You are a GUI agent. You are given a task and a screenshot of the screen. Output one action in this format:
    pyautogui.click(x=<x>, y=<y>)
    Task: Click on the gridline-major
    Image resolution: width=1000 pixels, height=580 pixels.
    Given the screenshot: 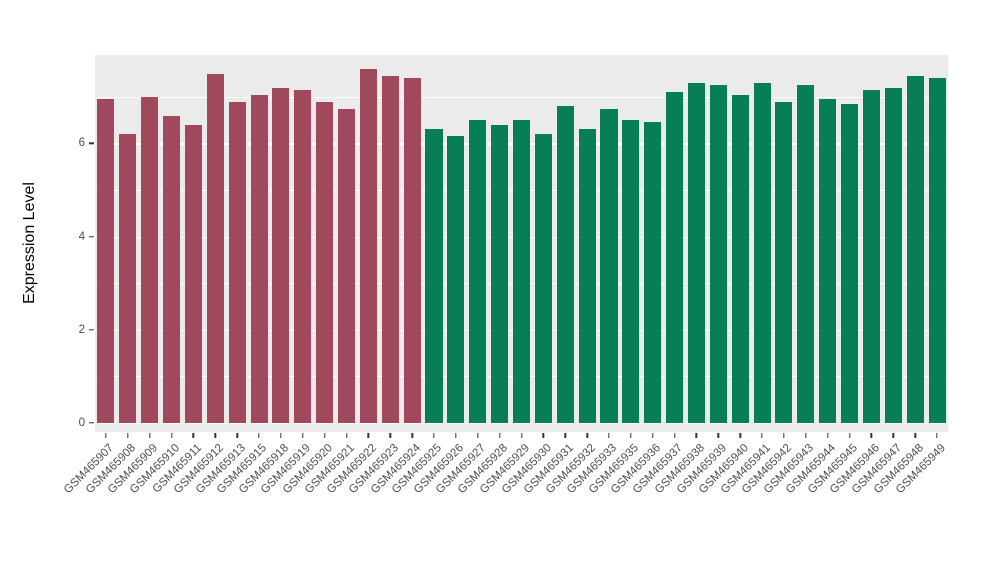 What is the action you would take?
    pyautogui.click(x=521, y=423)
    